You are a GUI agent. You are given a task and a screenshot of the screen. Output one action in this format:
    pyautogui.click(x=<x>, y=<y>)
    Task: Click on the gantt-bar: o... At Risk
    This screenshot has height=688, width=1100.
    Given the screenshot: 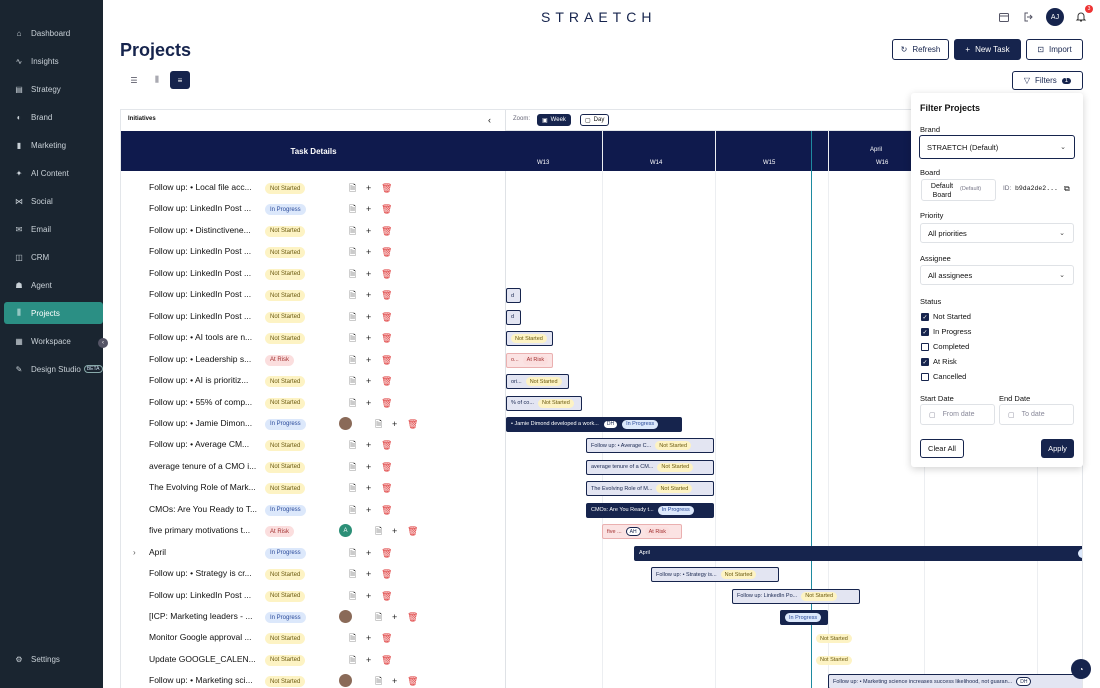 What is the action you would take?
    pyautogui.click(x=529, y=360)
    